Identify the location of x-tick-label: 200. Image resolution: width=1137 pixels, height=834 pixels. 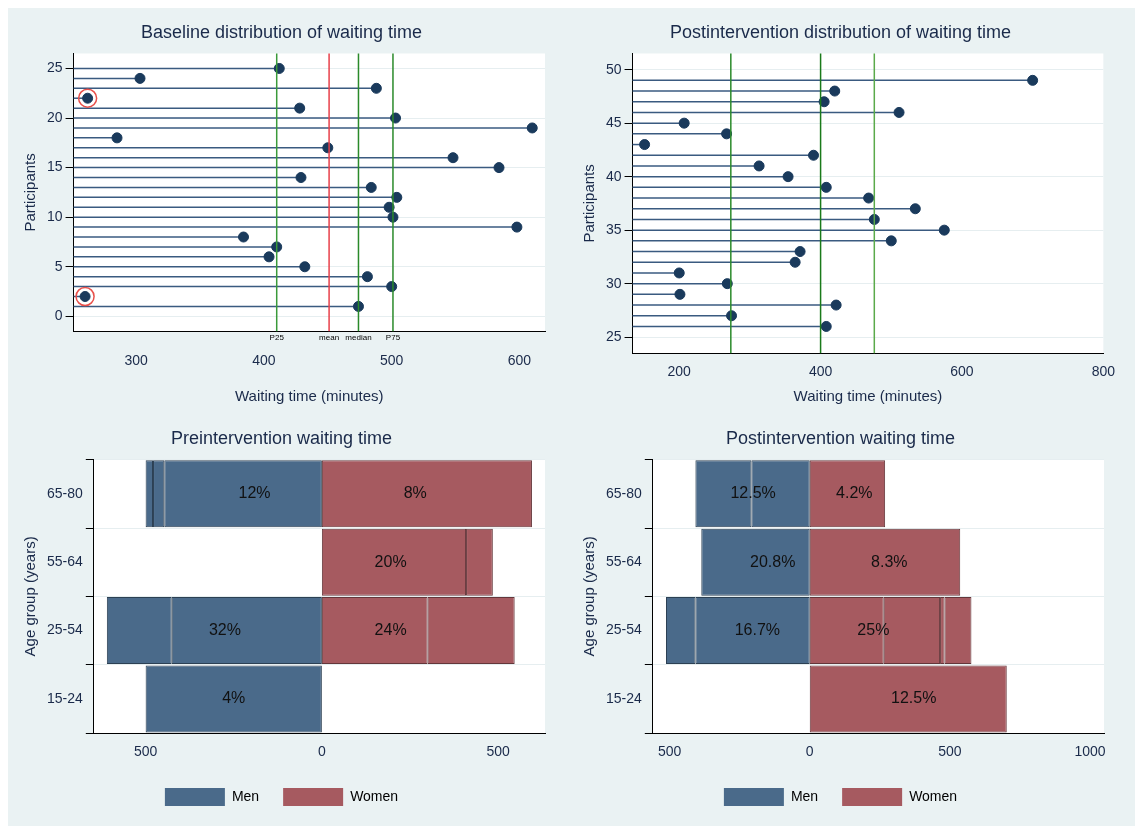
(679, 371).